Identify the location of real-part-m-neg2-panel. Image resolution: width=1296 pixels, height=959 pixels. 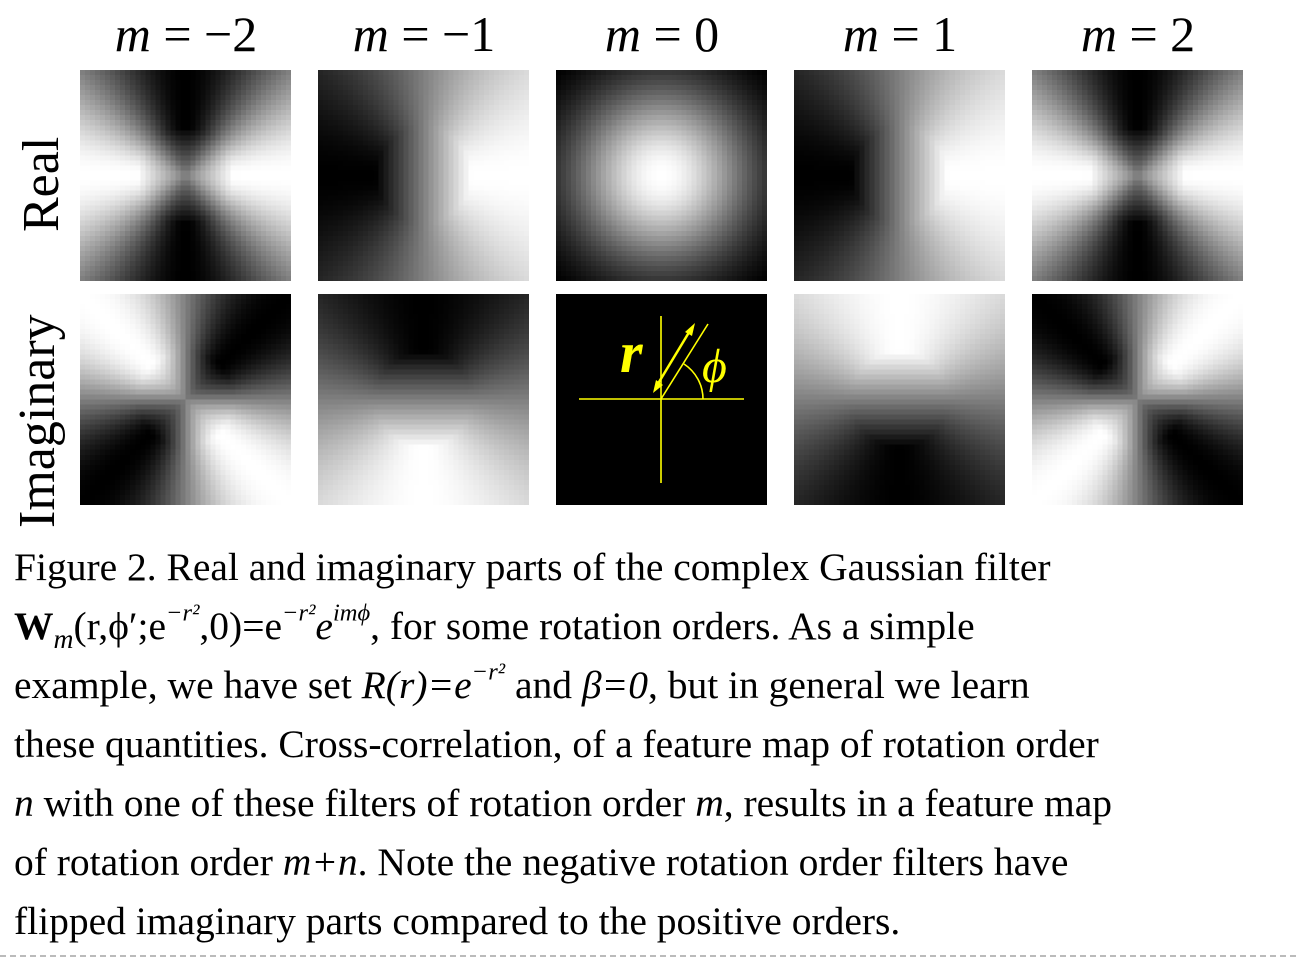
(185, 175).